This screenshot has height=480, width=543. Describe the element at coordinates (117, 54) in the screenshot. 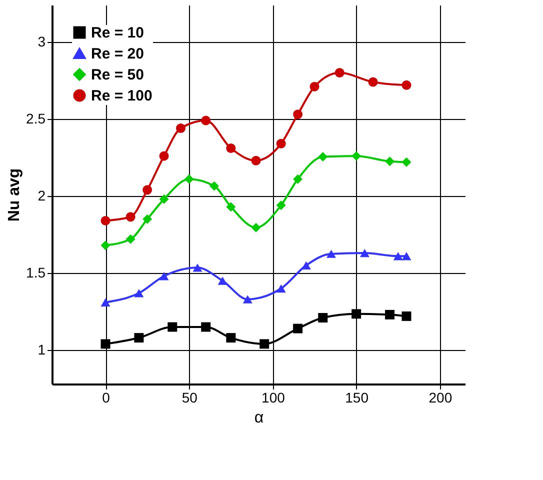

I see `legend-label: Re = 20` at that location.